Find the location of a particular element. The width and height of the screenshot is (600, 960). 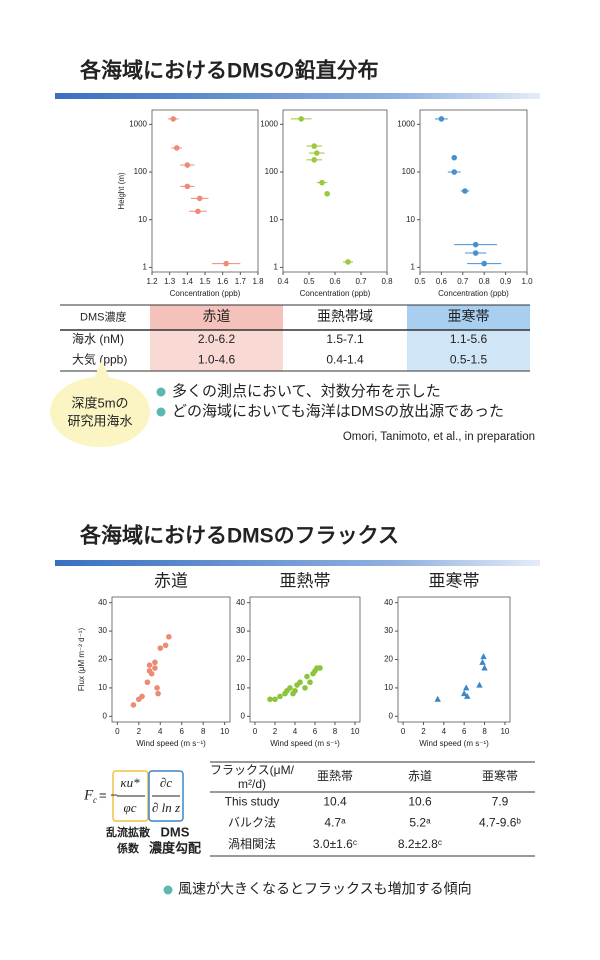

x-tick-label: 1.5 is located at coordinates (205, 281).